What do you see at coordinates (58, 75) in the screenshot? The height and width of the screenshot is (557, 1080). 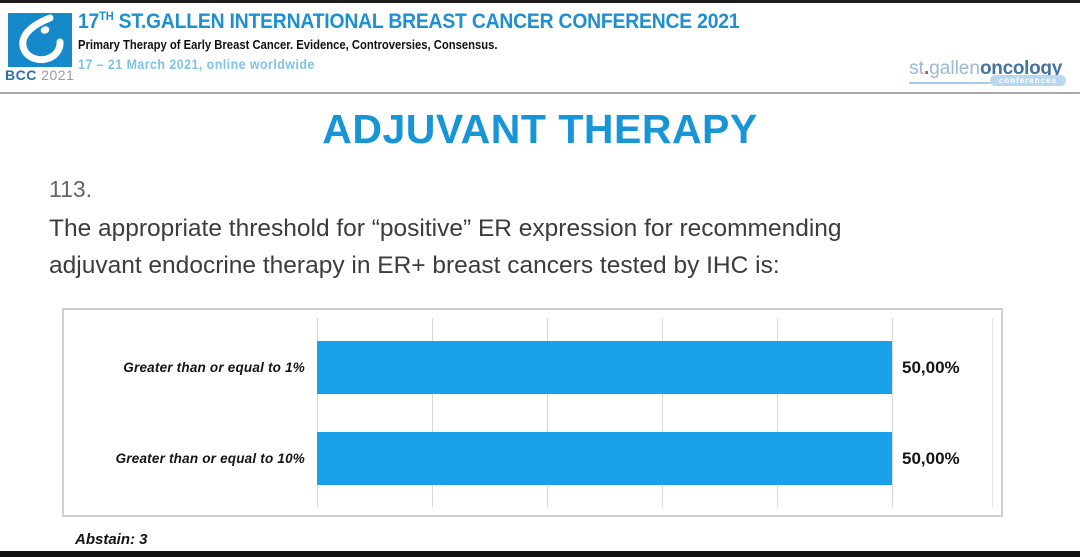 I see `bcc-year: 2021` at bounding box center [58, 75].